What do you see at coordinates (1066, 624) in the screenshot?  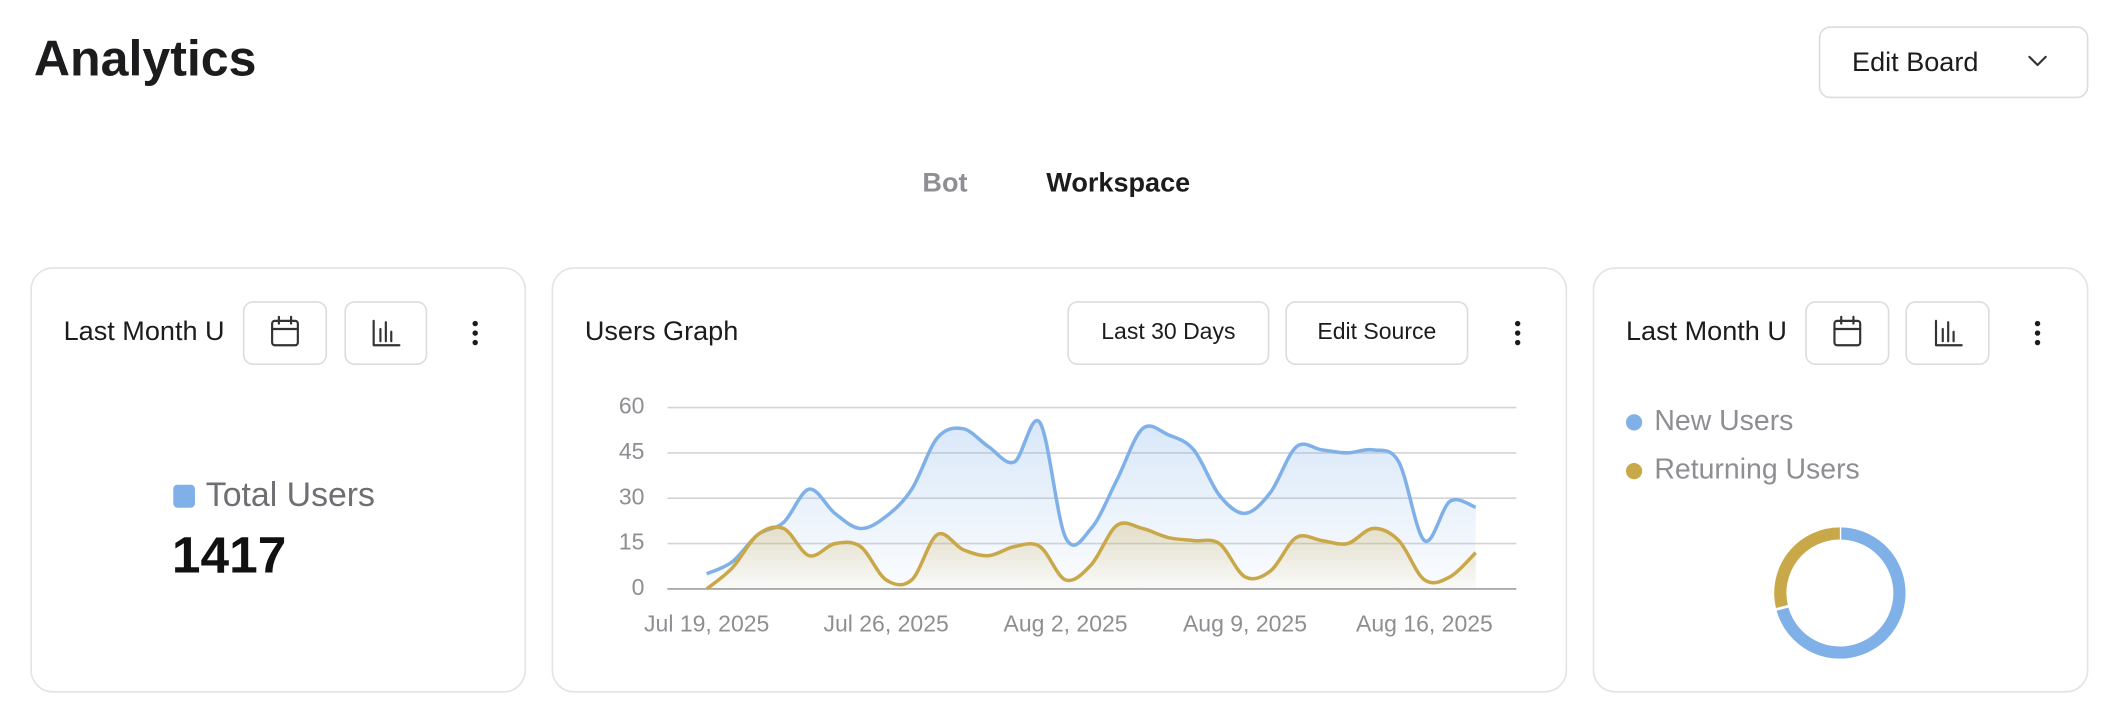 I see `x-tick-label: Aug 2, 2025` at bounding box center [1066, 624].